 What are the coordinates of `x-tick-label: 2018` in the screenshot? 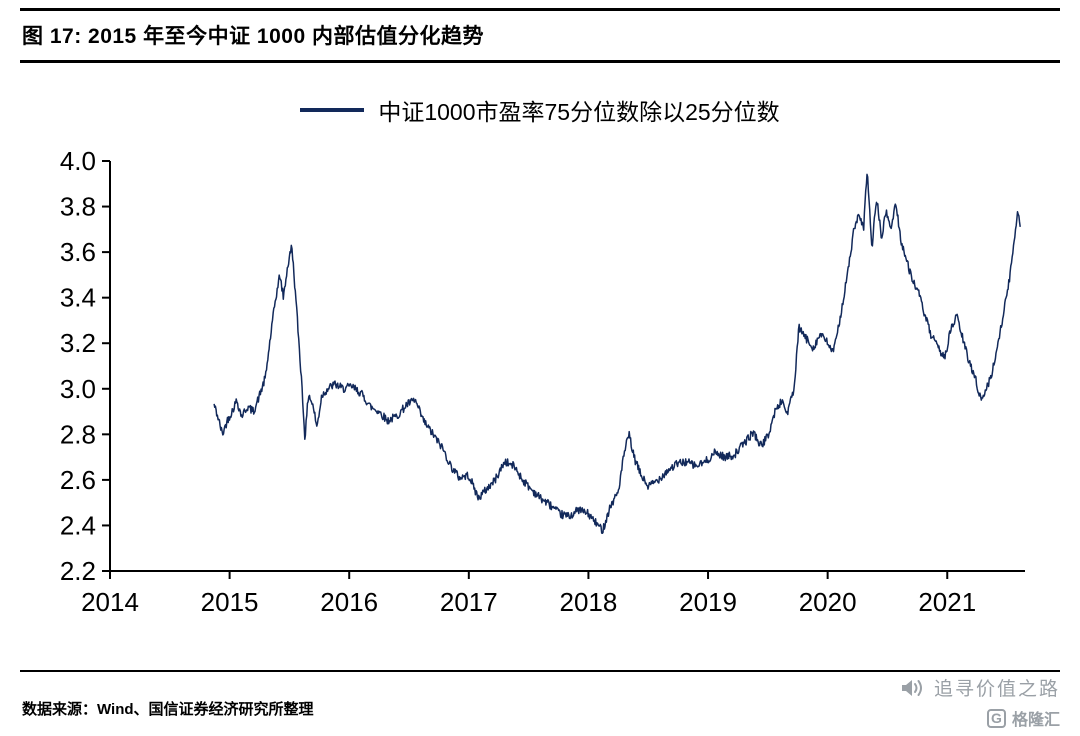 It's located at (589, 602).